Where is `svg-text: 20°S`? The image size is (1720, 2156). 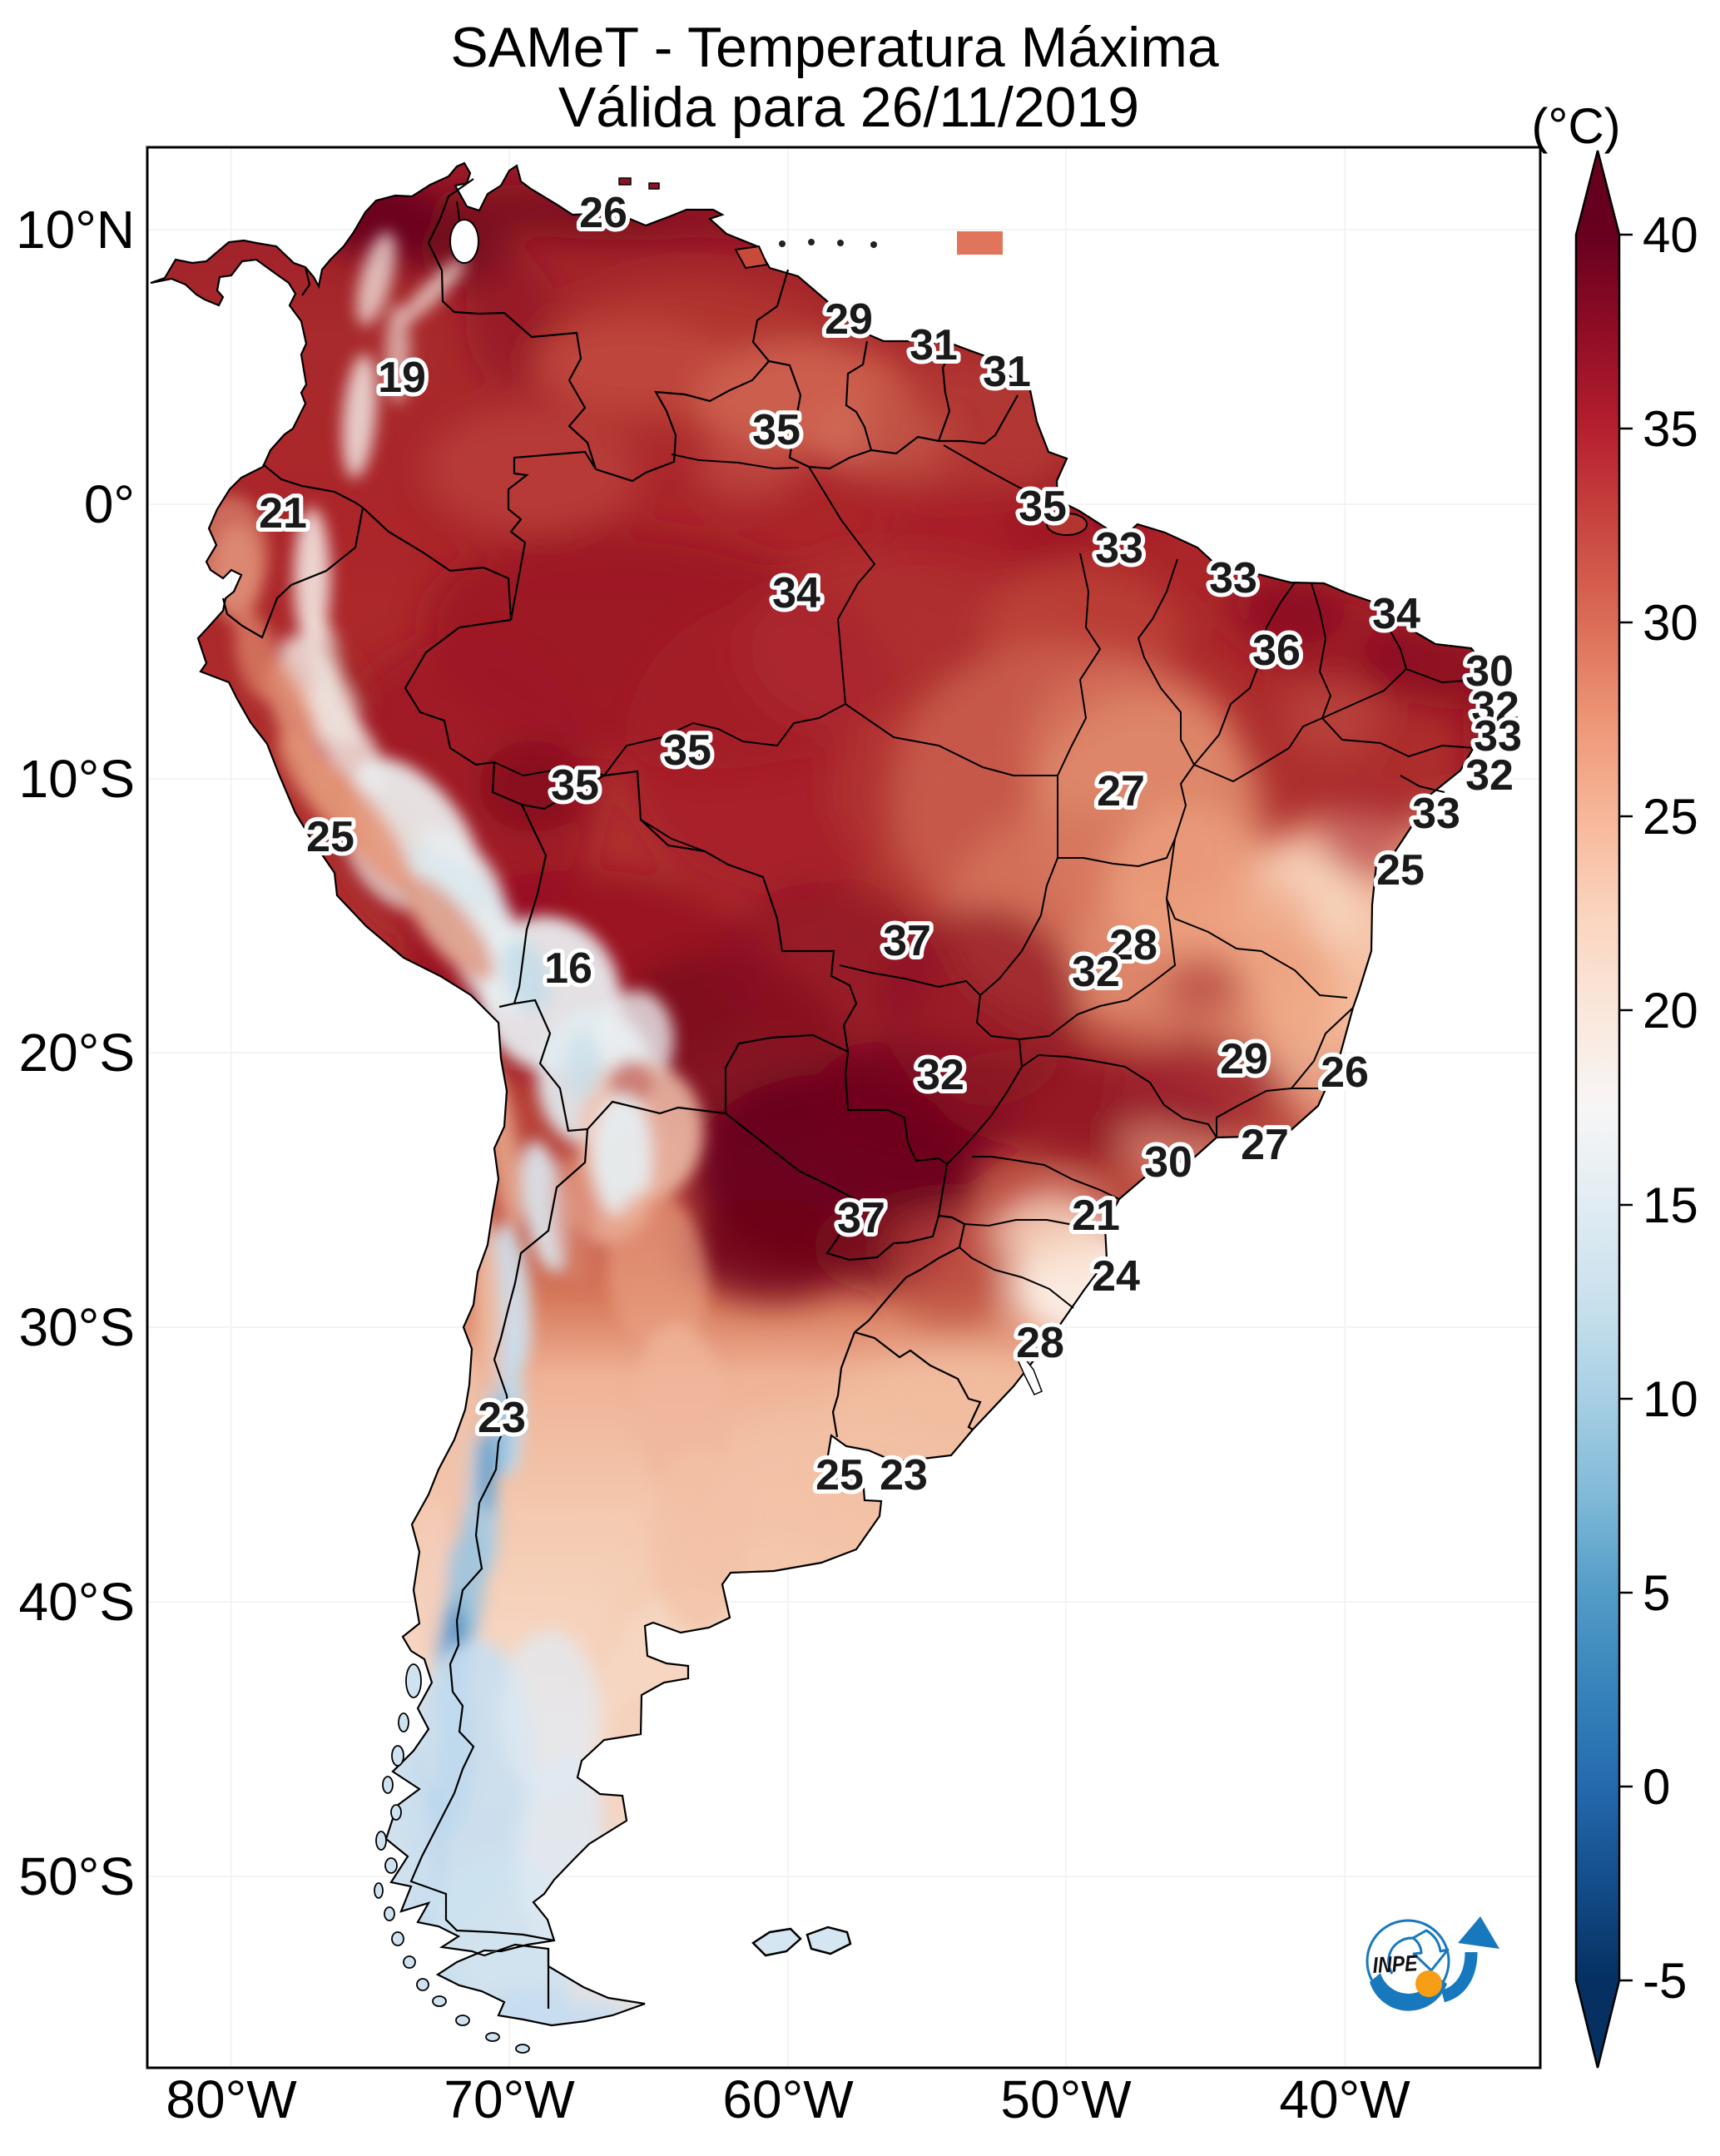
svg-text: 20°S is located at coordinates (77, 1053).